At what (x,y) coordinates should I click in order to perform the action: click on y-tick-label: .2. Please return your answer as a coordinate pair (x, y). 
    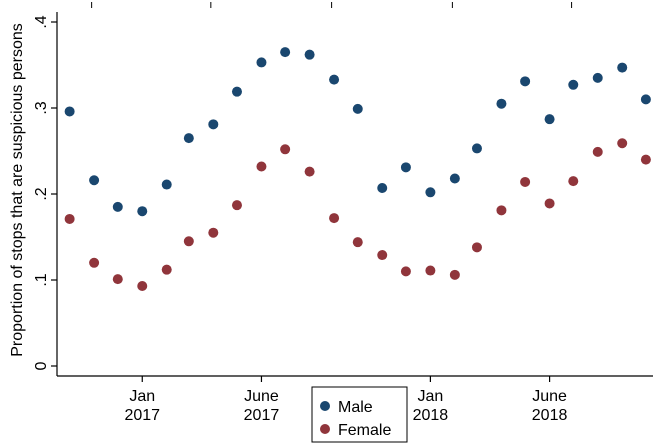
    Looking at the image, I should click on (41, 193).